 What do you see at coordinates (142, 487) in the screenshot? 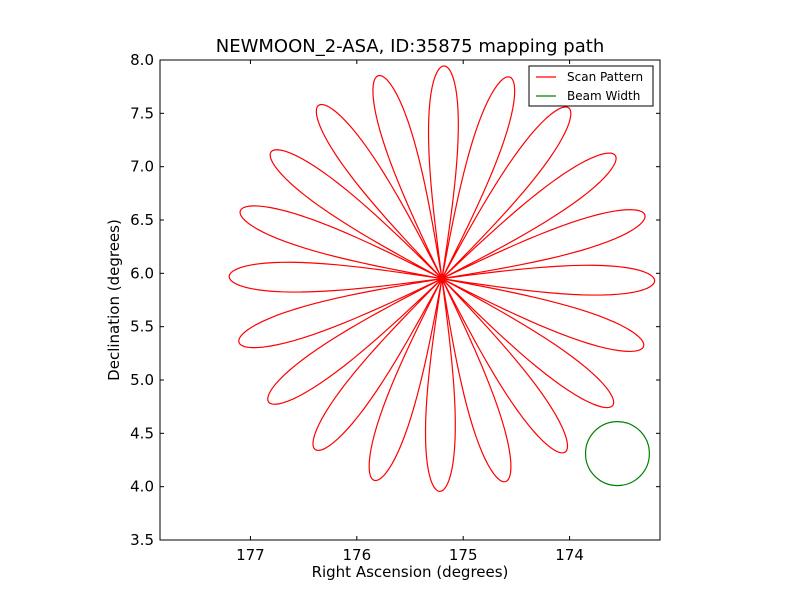
I see `y-tick-label: 4.0` at bounding box center [142, 487].